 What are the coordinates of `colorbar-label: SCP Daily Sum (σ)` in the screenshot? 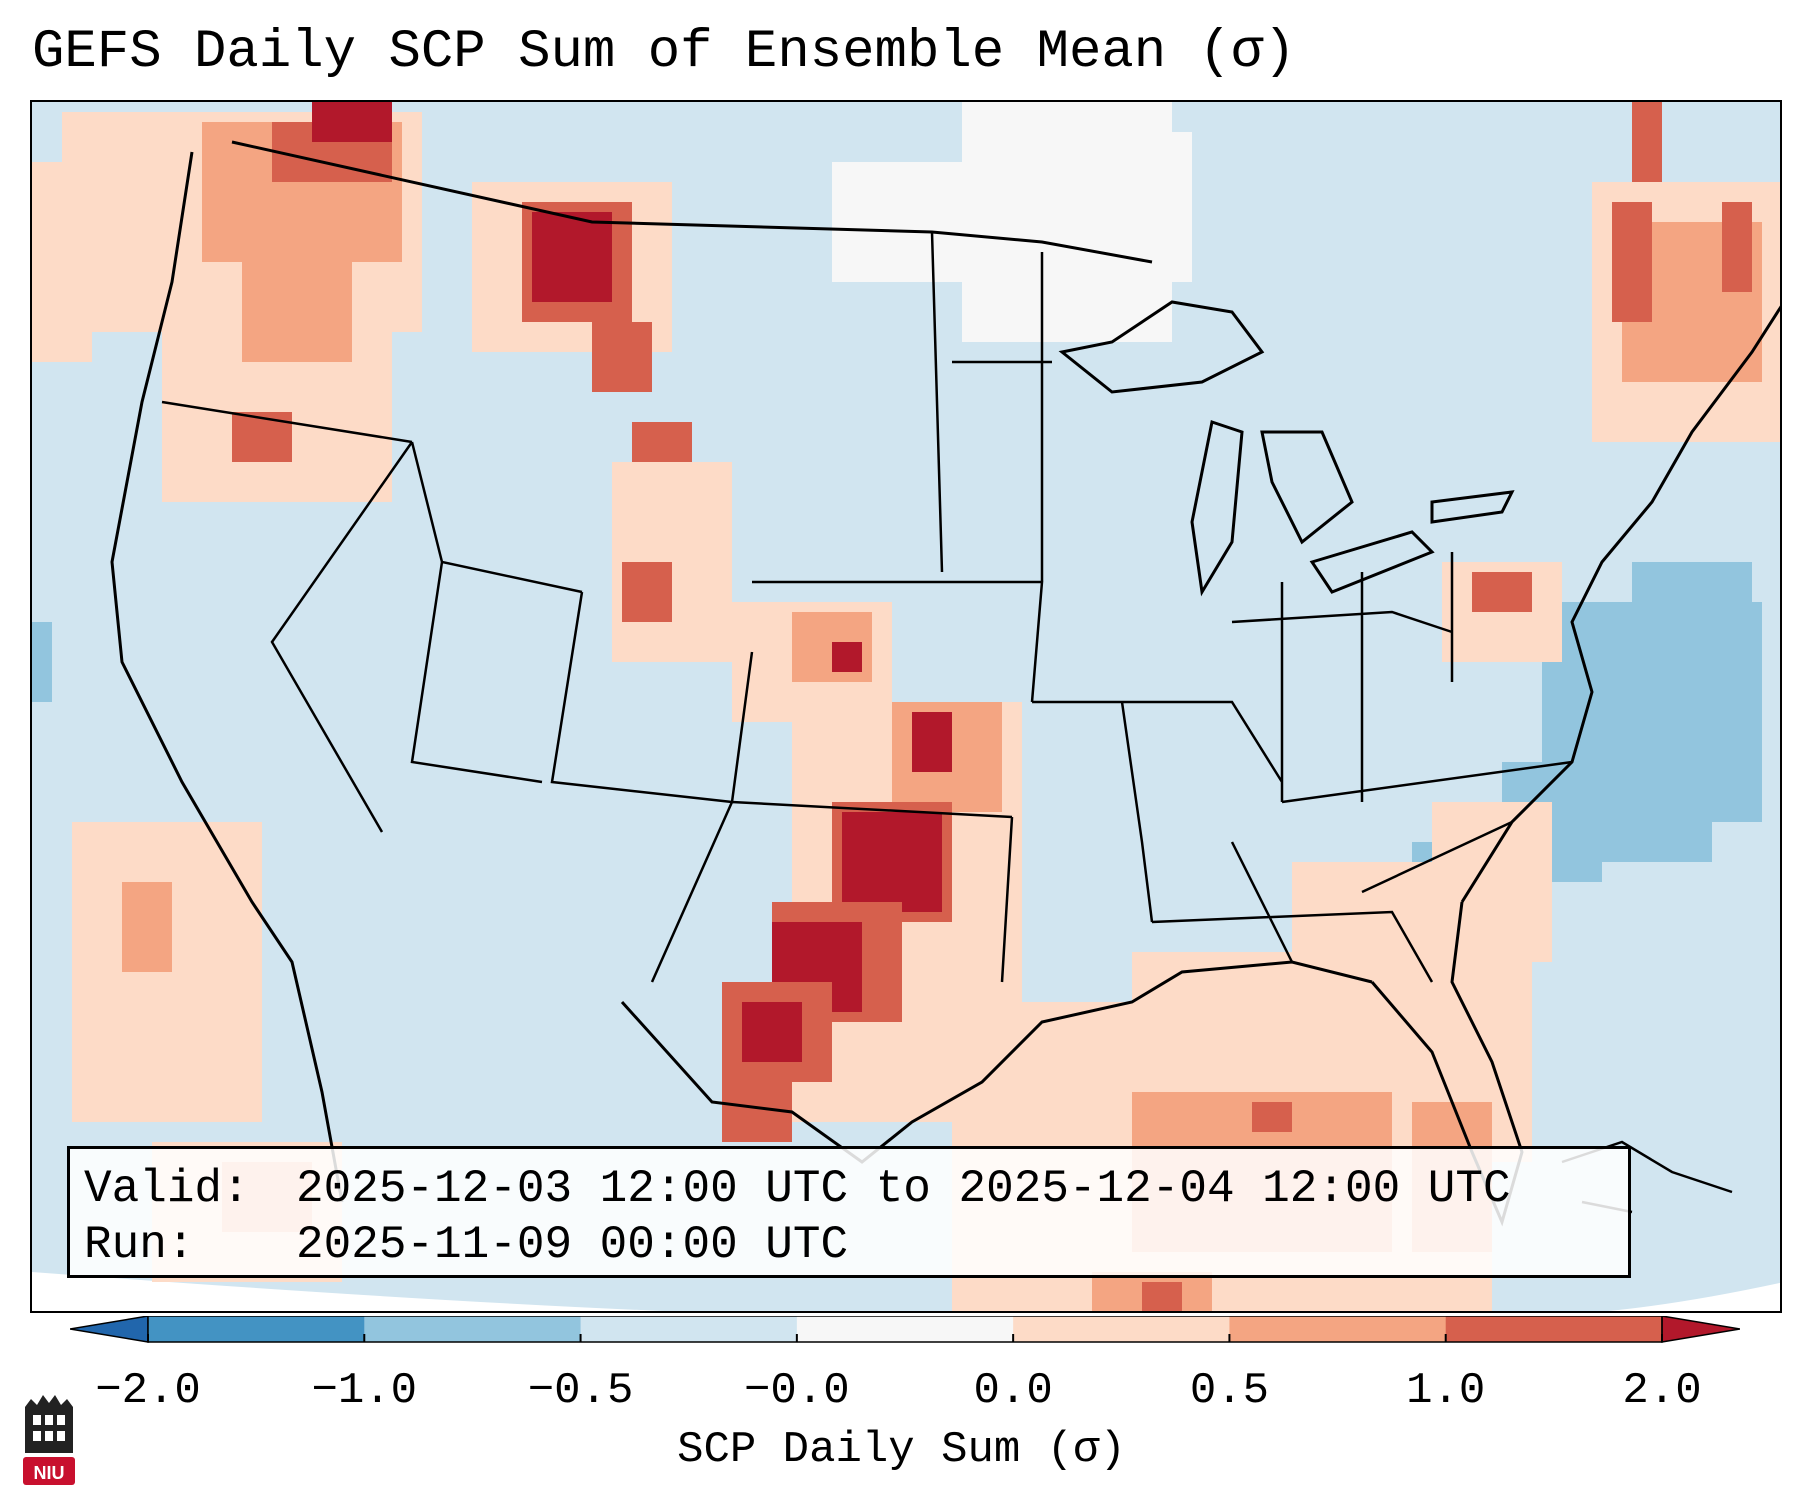 It's located at (901, 1450).